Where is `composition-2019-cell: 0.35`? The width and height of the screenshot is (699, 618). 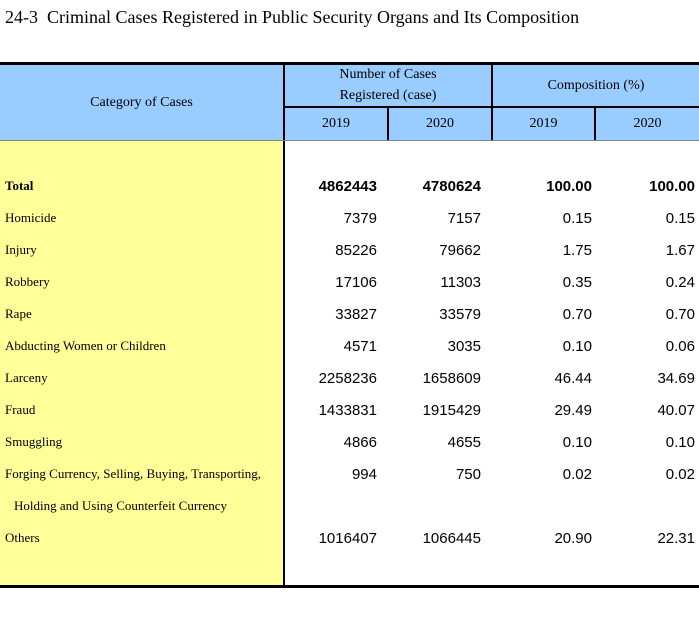 composition-2019-cell: 0.35 is located at coordinates (577, 282).